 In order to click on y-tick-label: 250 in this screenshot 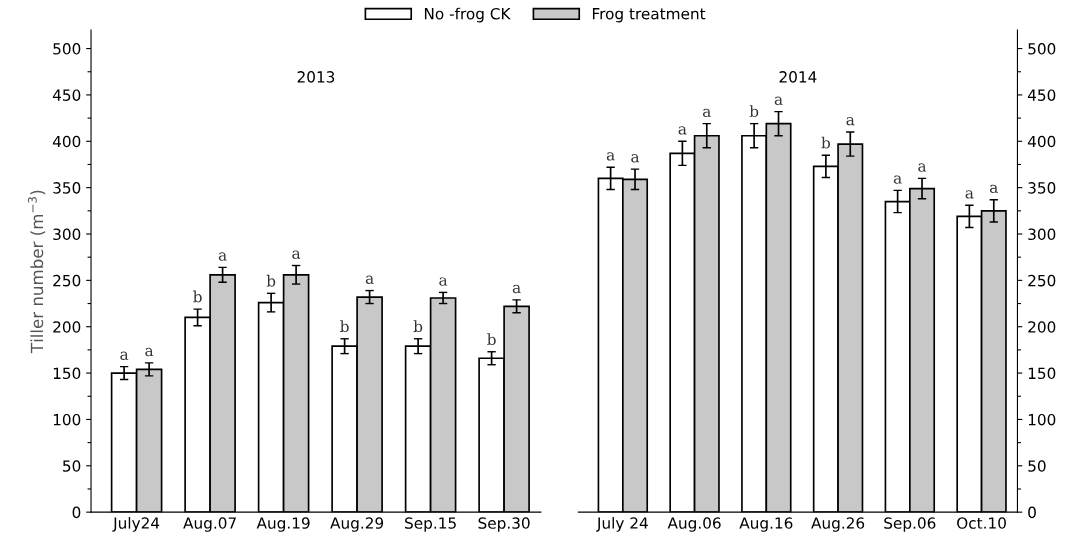, I will do `click(67, 280)`.